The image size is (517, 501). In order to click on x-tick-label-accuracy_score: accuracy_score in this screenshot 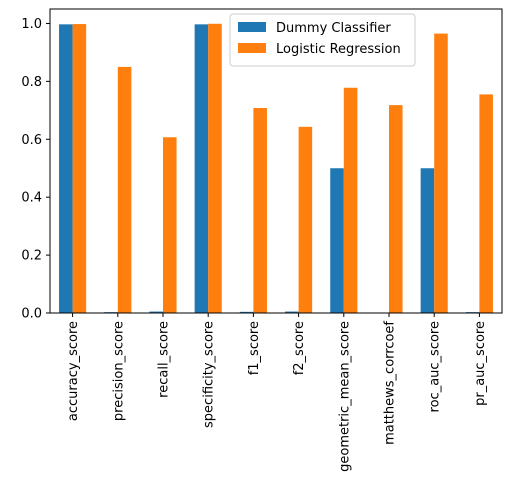, I will do `click(73, 371)`.